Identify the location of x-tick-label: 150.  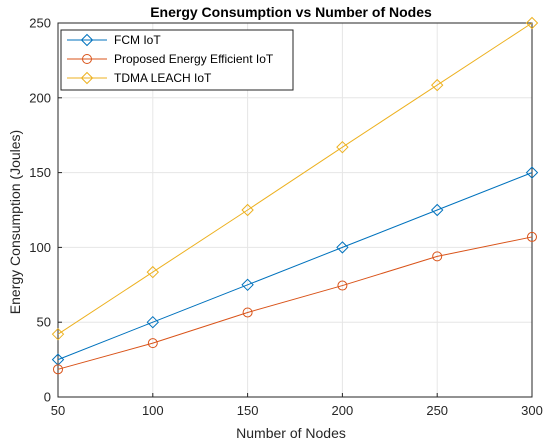
(248, 410).